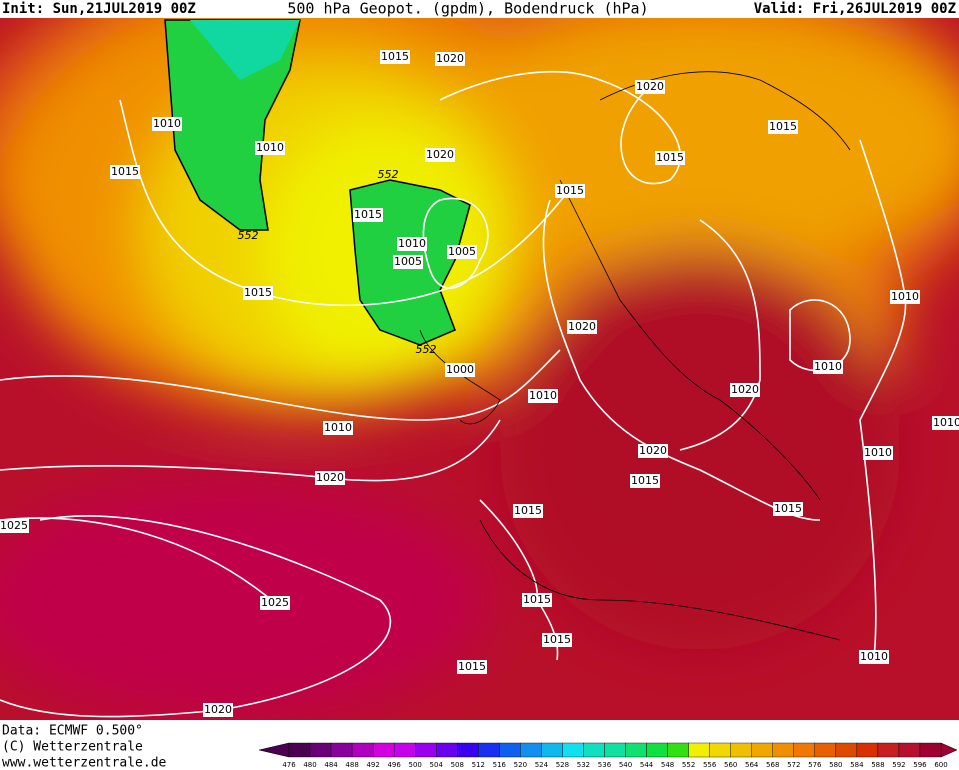  Describe the element at coordinates (457, 765) in the screenshot. I see `colorbar-label: 508` at that location.